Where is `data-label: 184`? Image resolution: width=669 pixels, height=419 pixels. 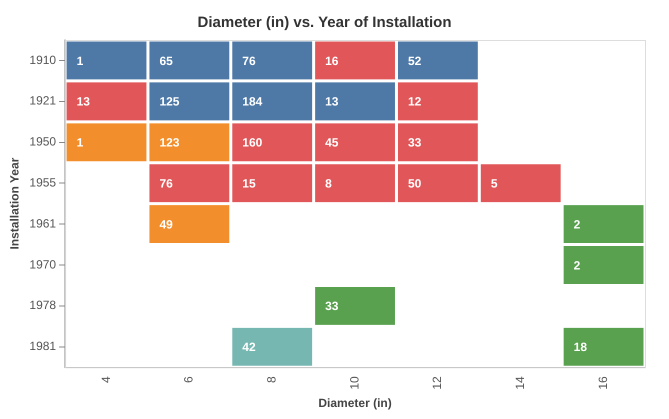 data-label: 184 is located at coordinates (252, 101).